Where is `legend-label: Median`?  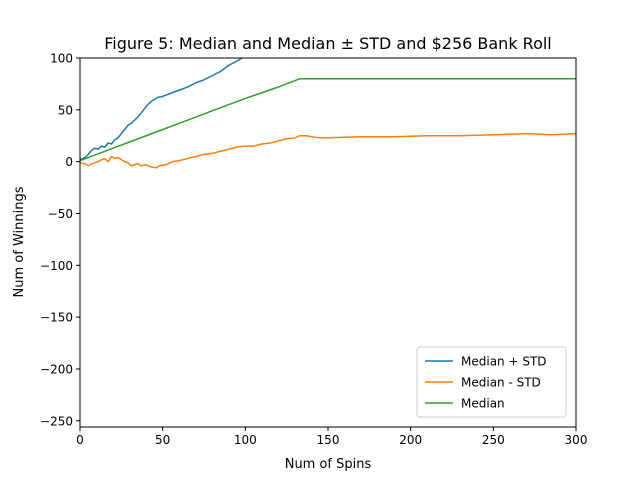
legend-label: Median is located at coordinates (483, 404).